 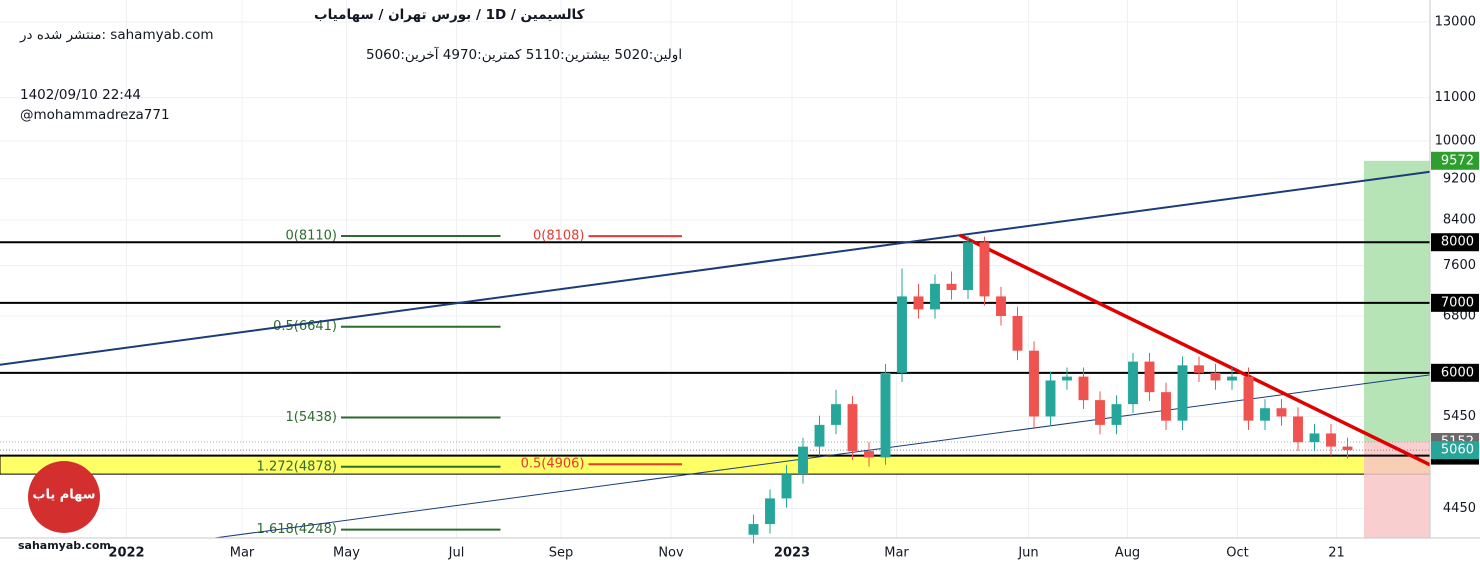 I want to click on fib-label: 0.5(4906), so click(x=553, y=464).